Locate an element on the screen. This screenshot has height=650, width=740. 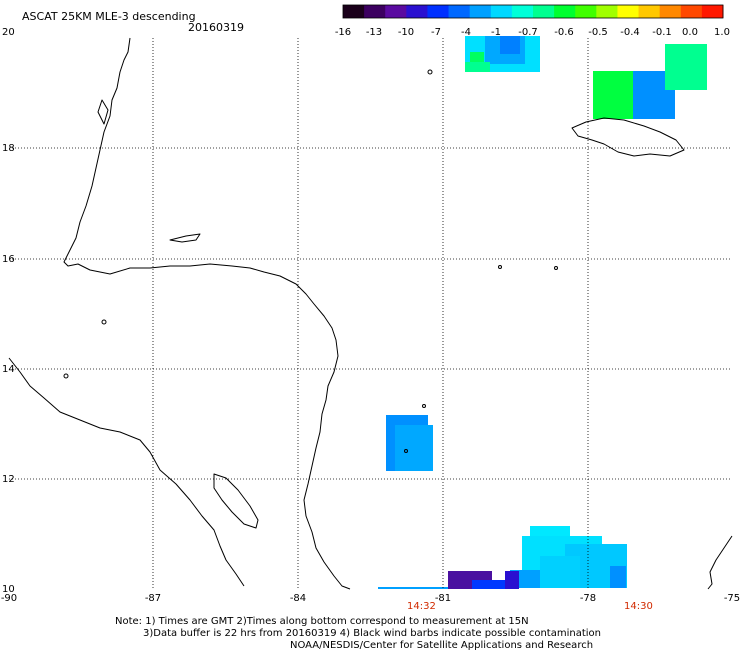
lake-nicaragua is located at coordinates (236, 501).